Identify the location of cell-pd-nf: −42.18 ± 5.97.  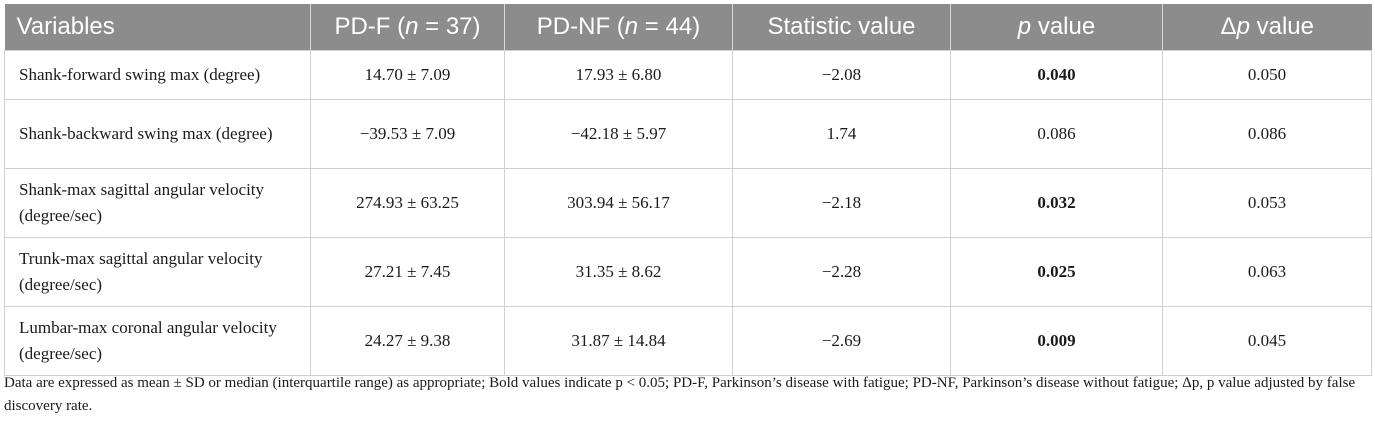
(618, 134).